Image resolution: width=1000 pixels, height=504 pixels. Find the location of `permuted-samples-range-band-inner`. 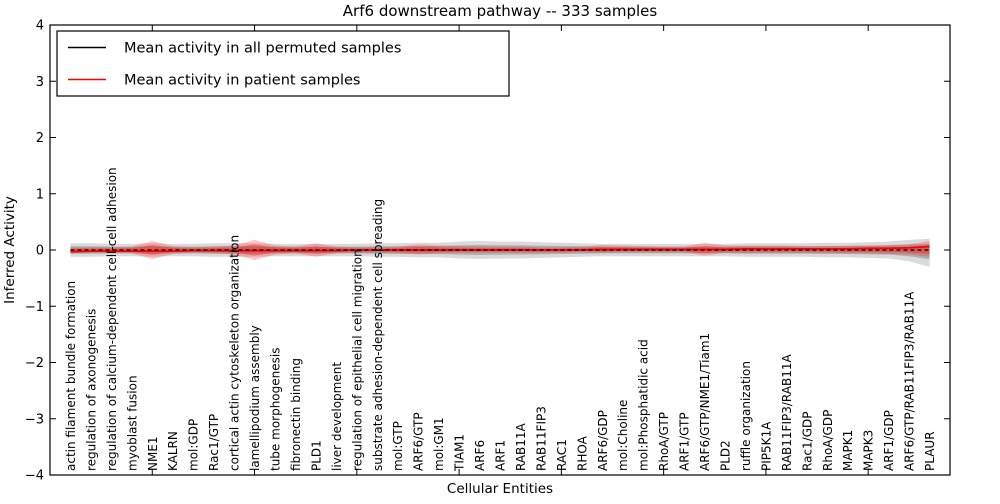

permuted-samples-range-band-inner is located at coordinates (500, 251).